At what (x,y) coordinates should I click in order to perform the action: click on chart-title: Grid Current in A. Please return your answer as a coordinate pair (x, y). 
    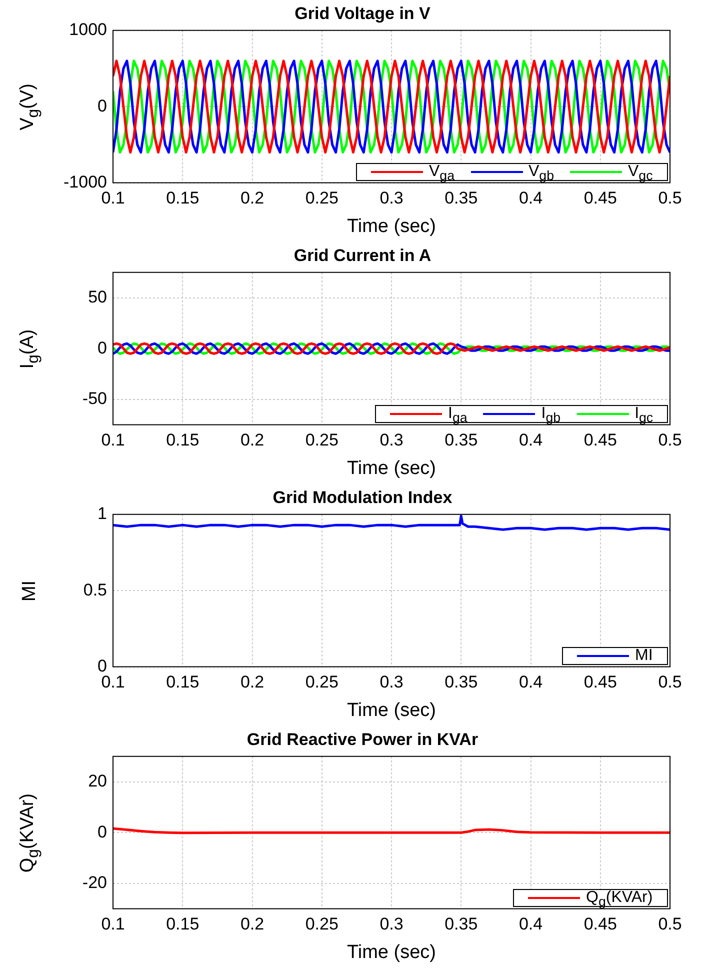
    Looking at the image, I should click on (363, 255).